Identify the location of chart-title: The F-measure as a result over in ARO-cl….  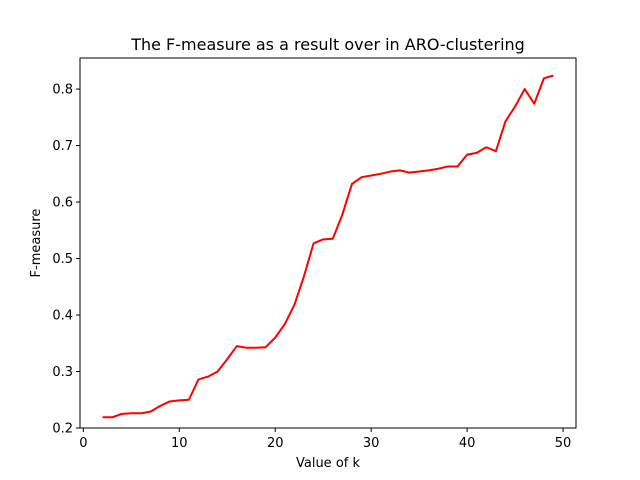
(327, 44).